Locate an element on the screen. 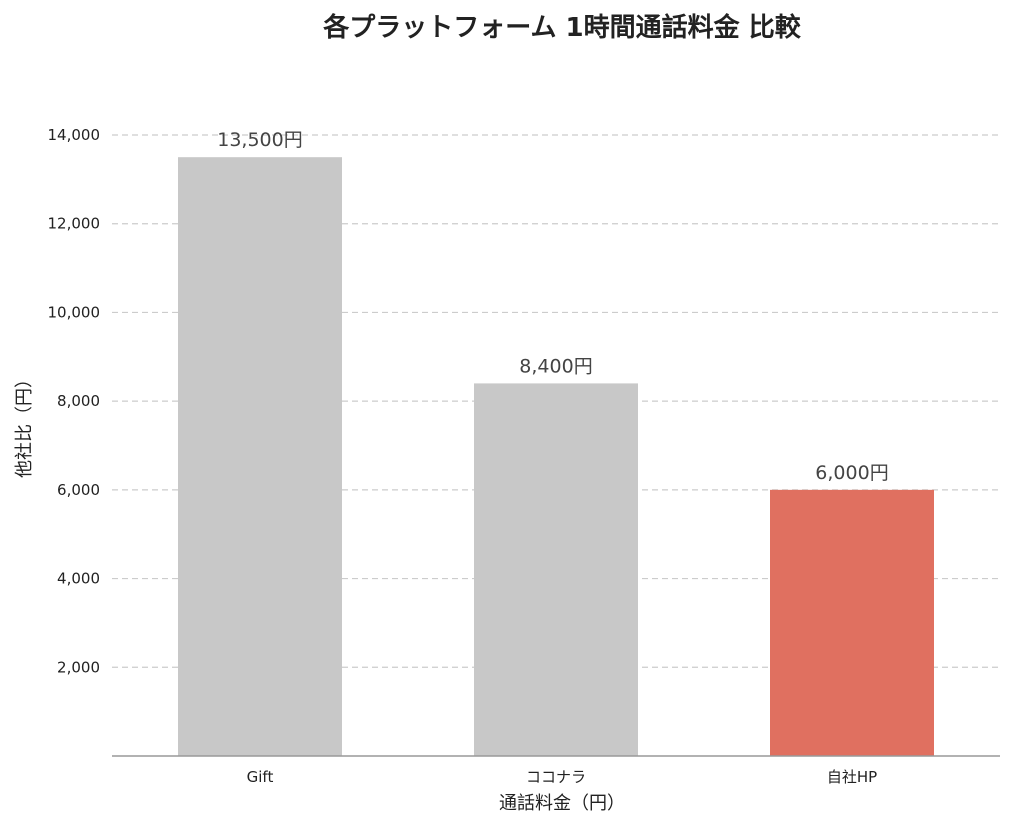 The width and height of the screenshot is (1024, 830). x-axis-label: 通話料金（円） is located at coordinates (562, 803).